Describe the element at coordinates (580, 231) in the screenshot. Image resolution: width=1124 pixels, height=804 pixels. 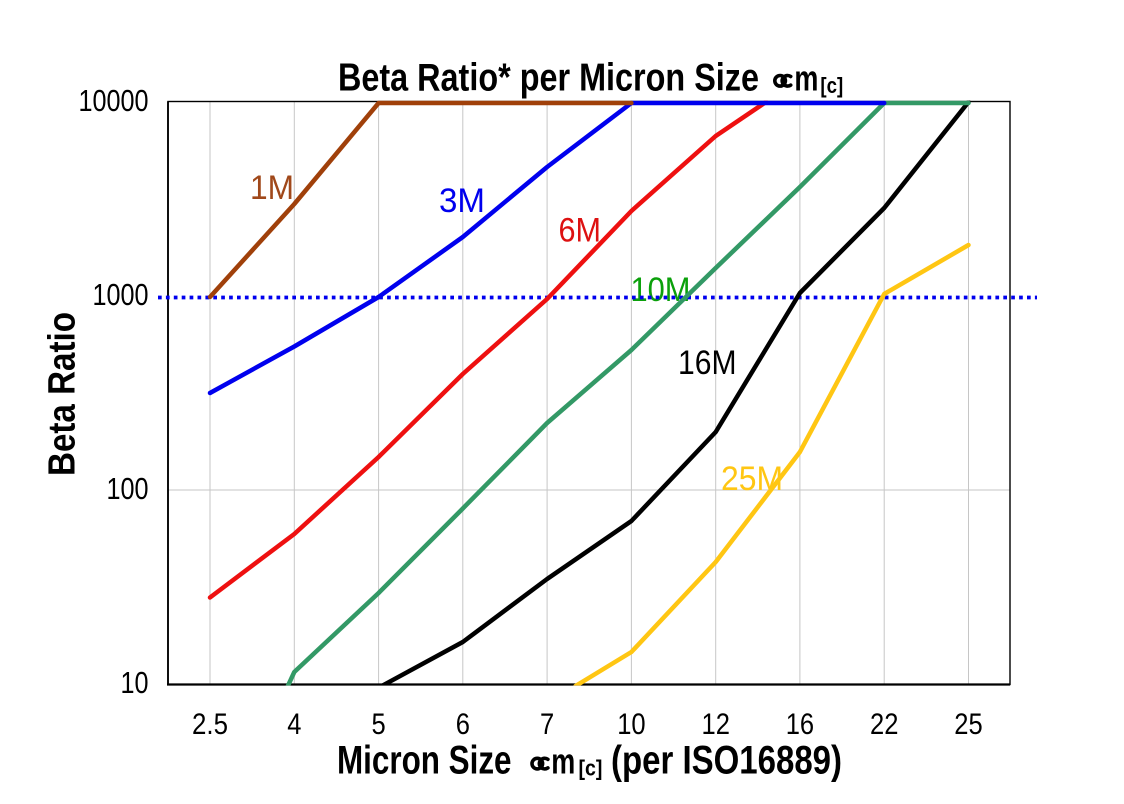
I see `svg-text: 6M` at that location.